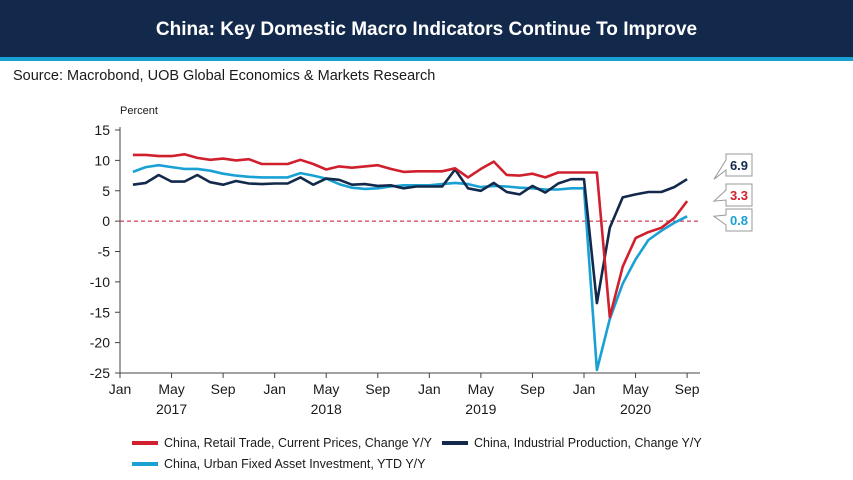 The image size is (853, 480). What do you see at coordinates (171, 409) in the screenshot?
I see `x-year-label: 2017` at bounding box center [171, 409].